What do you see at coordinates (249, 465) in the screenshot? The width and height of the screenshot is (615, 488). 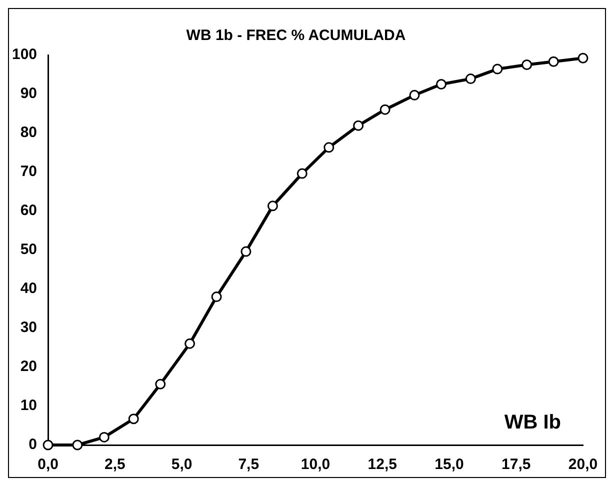 I see `x-tick-label: 7,5` at bounding box center [249, 465].